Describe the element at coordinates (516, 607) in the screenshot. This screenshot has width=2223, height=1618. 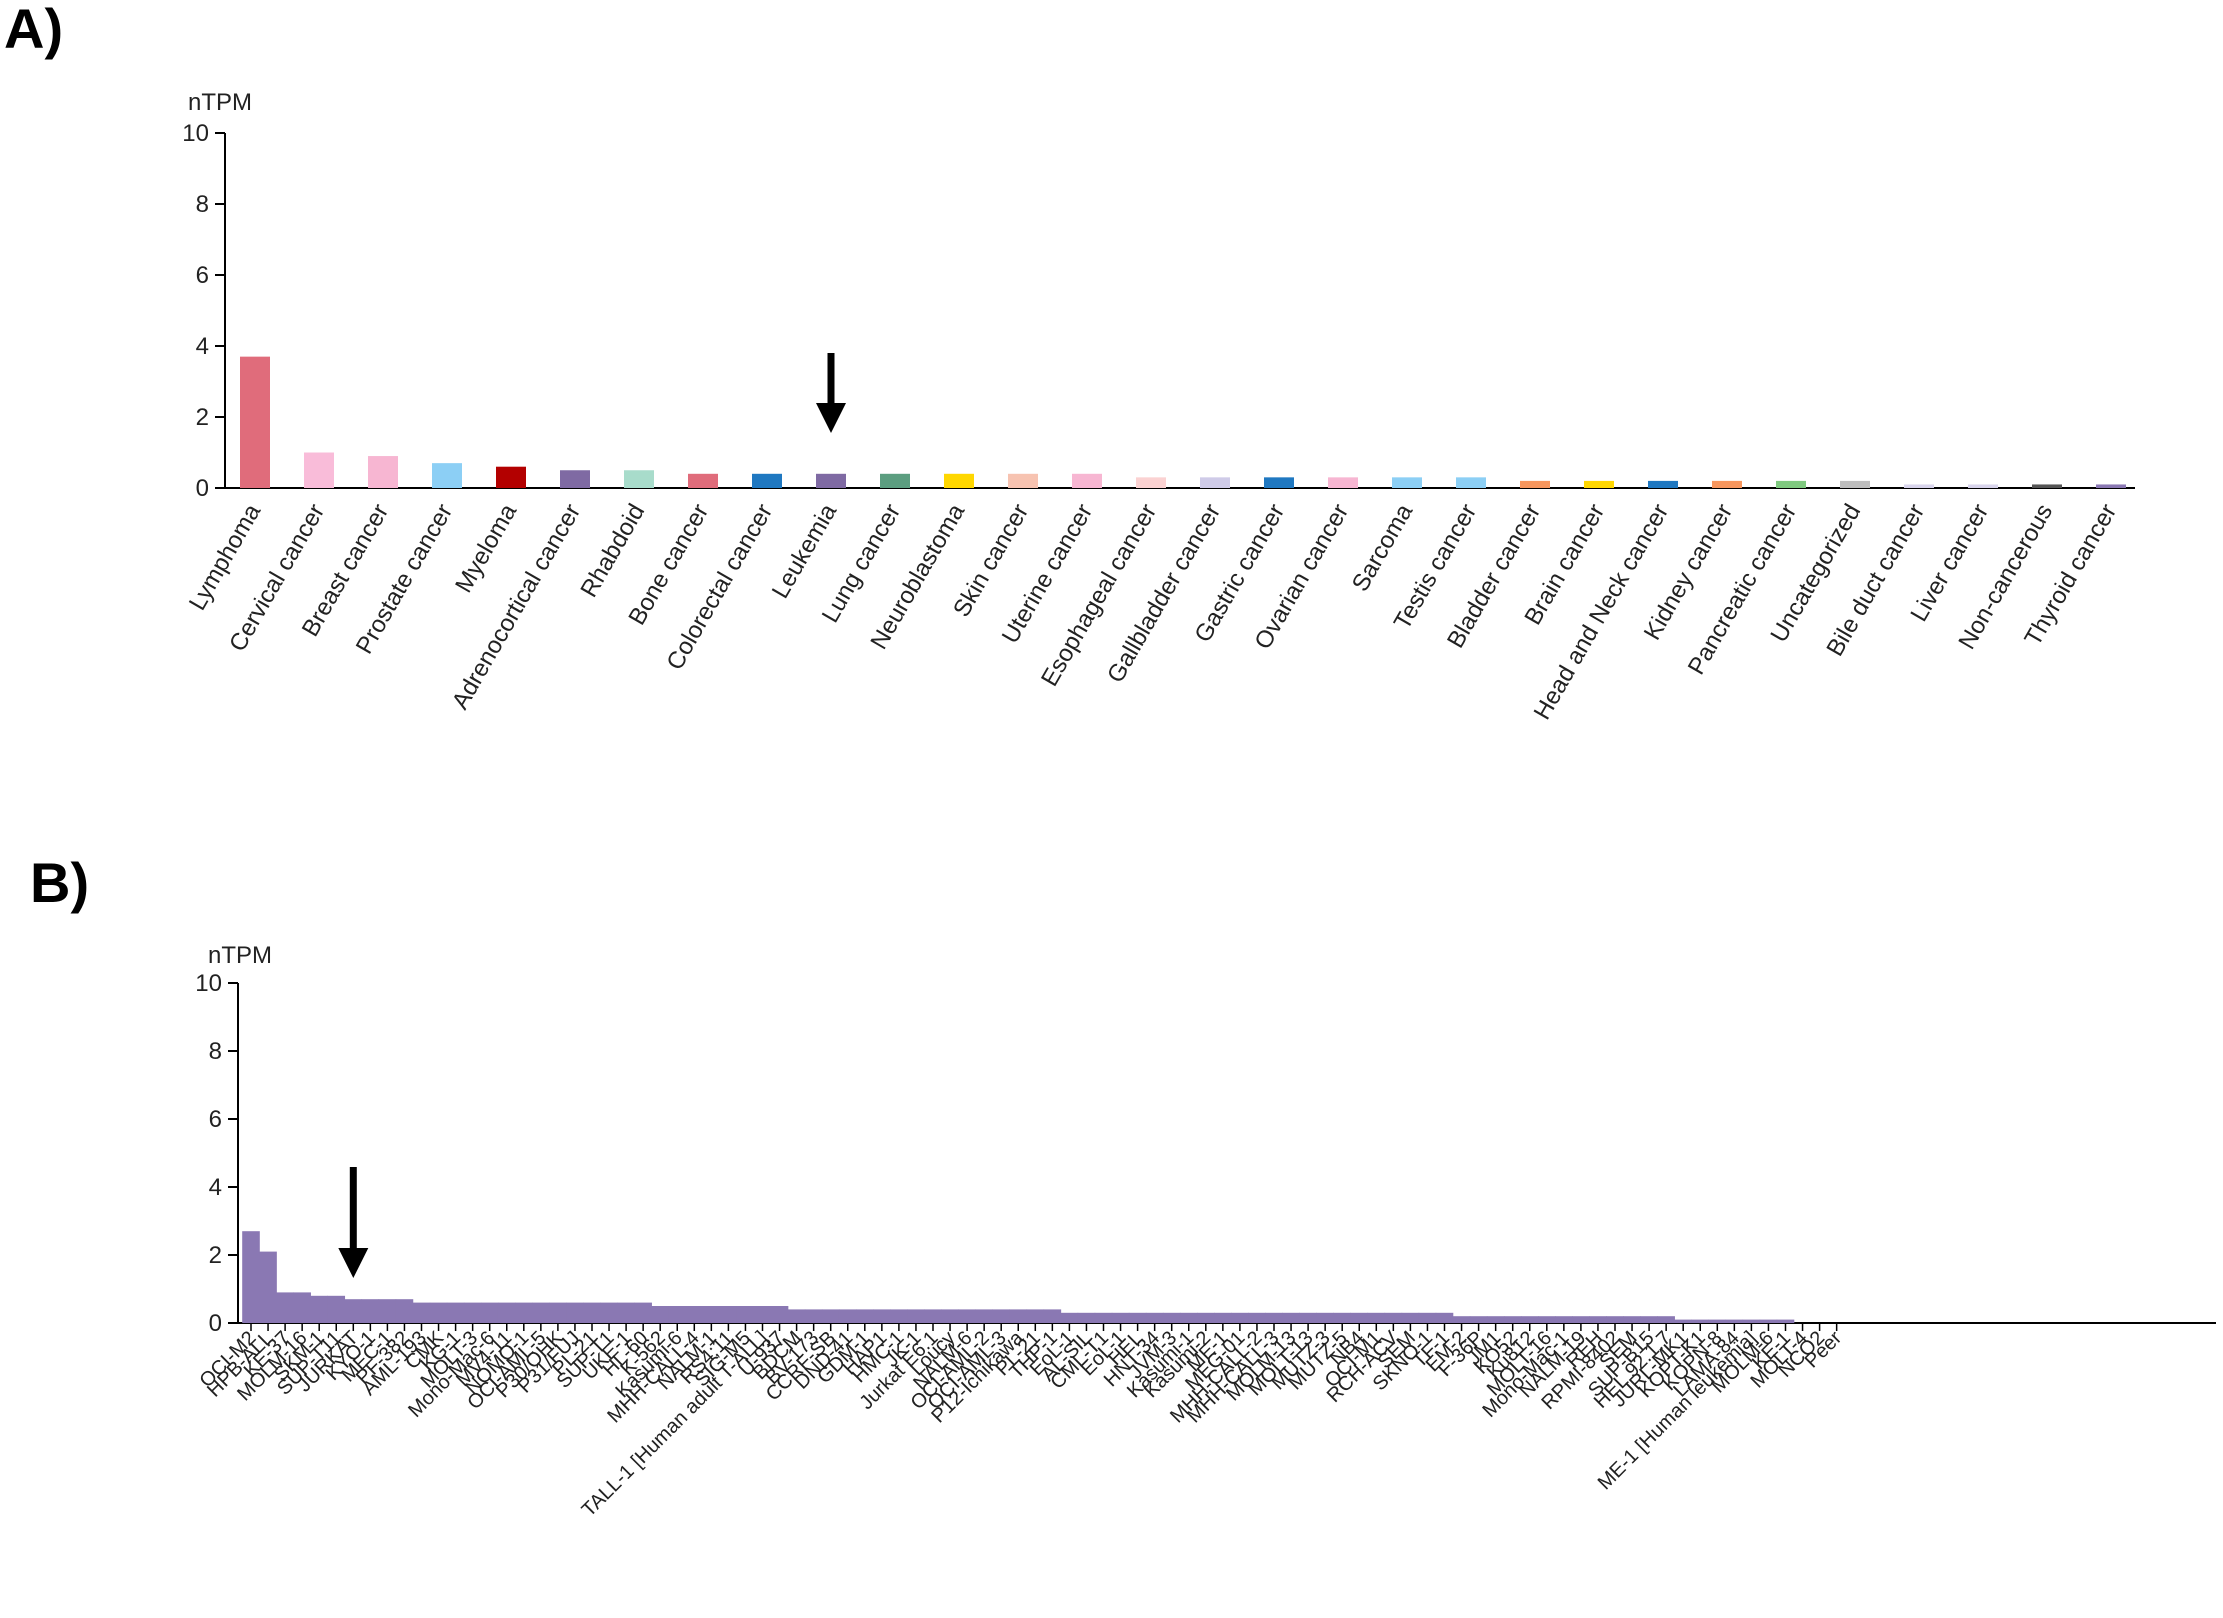
I see `x-tick-label: Adrenocortical cancer` at that location.